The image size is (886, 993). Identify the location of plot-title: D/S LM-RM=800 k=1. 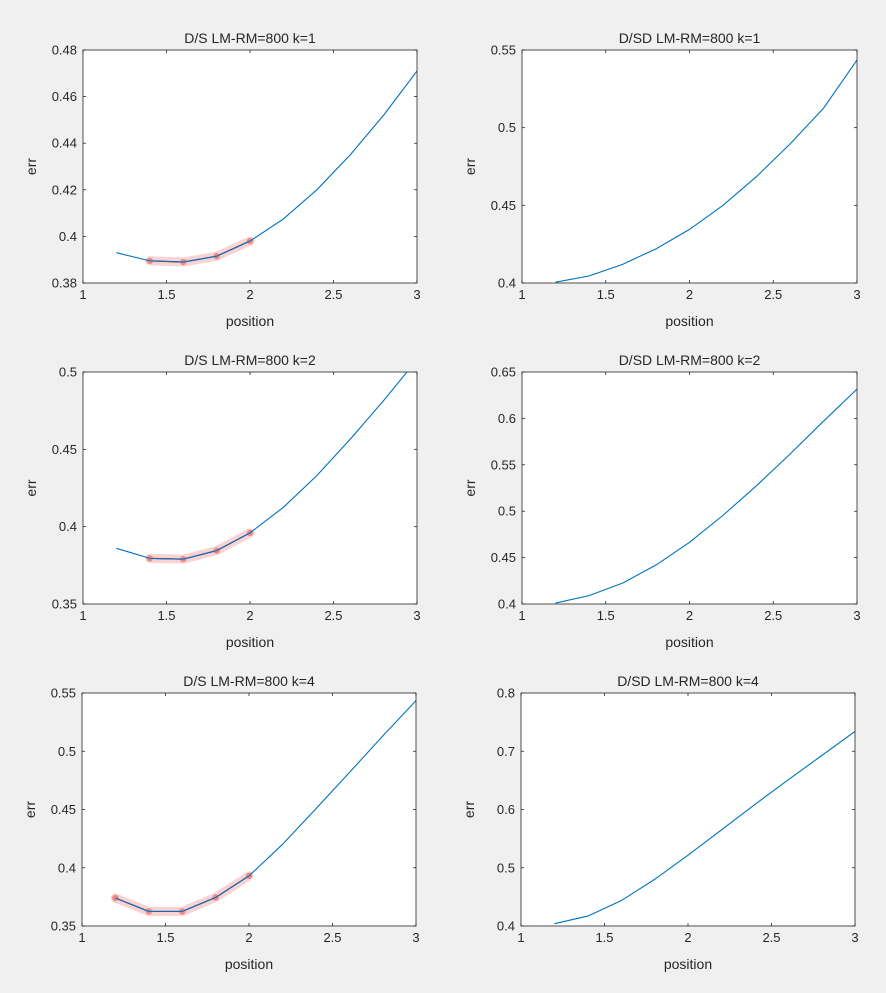
(250, 38).